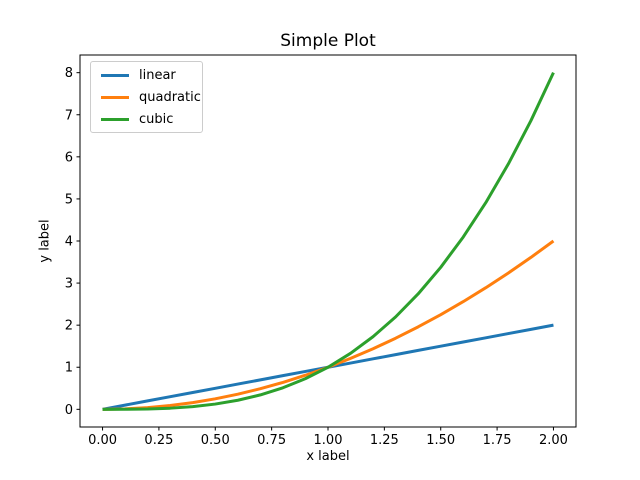  I want to click on y-tick-label: 4, so click(69, 242).